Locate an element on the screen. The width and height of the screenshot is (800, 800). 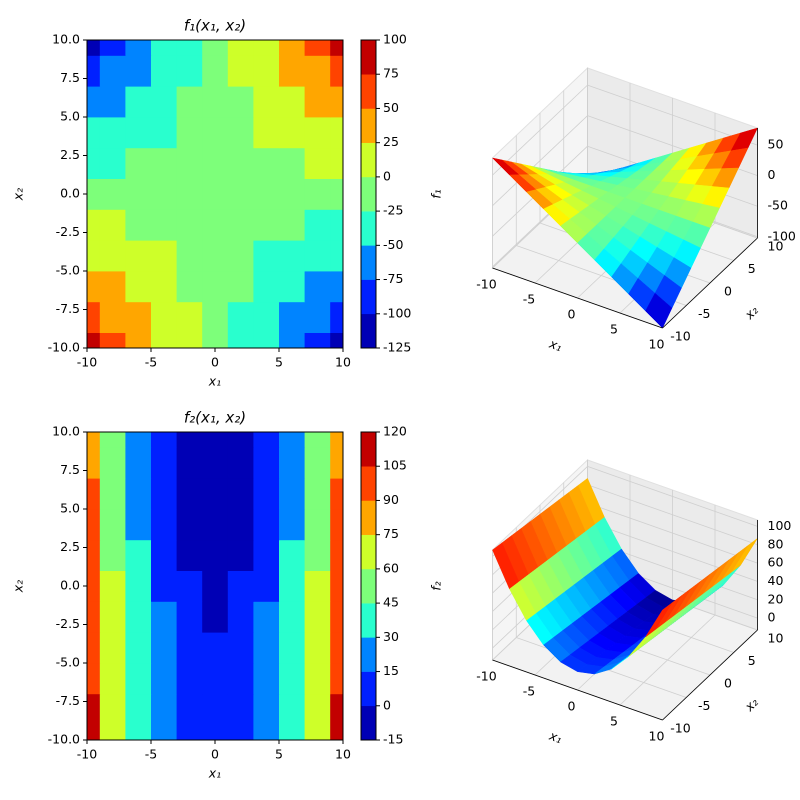
y-tick-label: -5 is located at coordinates (704, 313).